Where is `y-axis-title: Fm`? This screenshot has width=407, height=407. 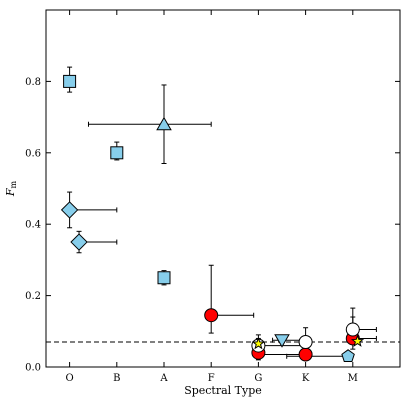
y-axis-title: Fm is located at coordinates (11, 188).